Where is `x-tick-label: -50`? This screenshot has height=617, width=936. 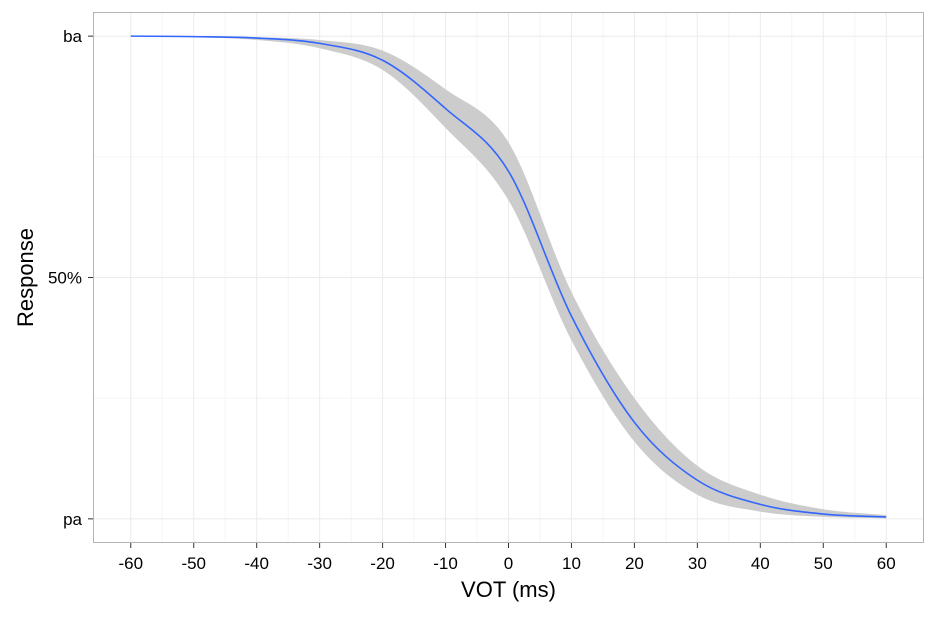
x-tick-label: -50 is located at coordinates (193, 563).